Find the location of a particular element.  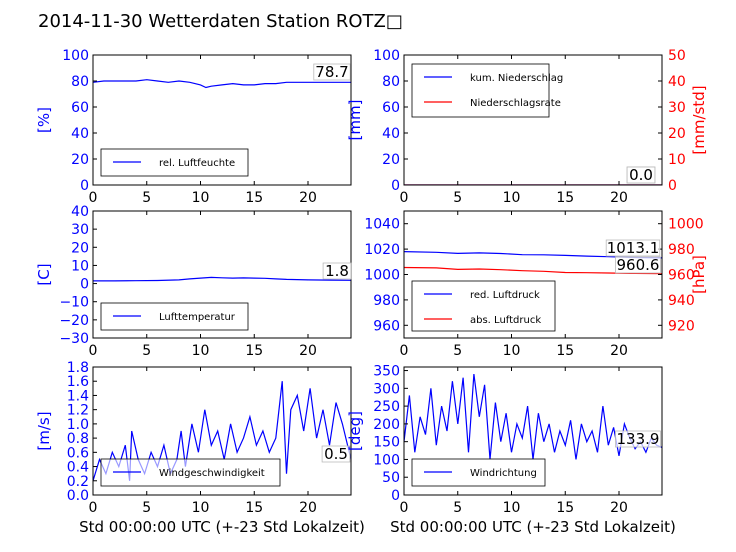

plot-frame-precipitation is located at coordinates (533, 120).